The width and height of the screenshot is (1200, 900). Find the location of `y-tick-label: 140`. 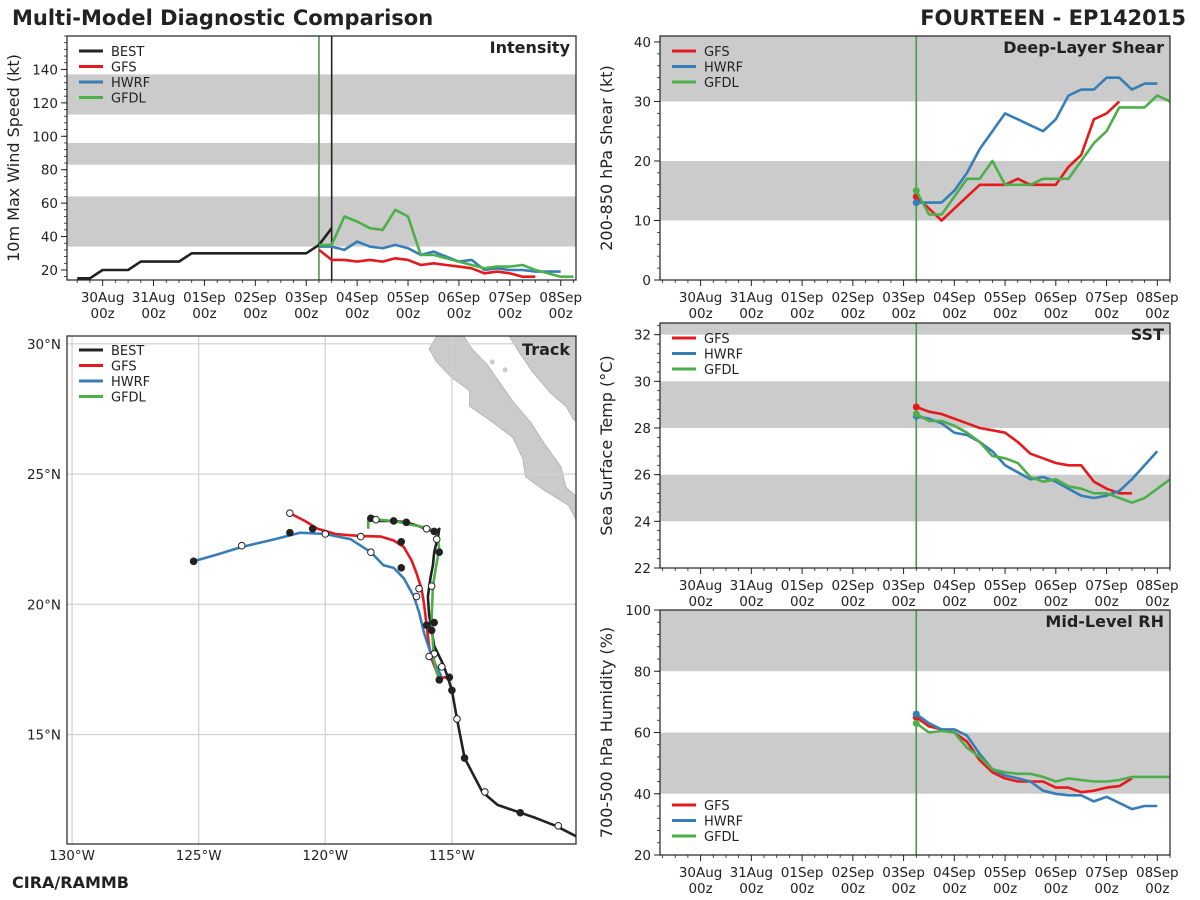

y-tick-label: 140 is located at coordinates (45, 70).